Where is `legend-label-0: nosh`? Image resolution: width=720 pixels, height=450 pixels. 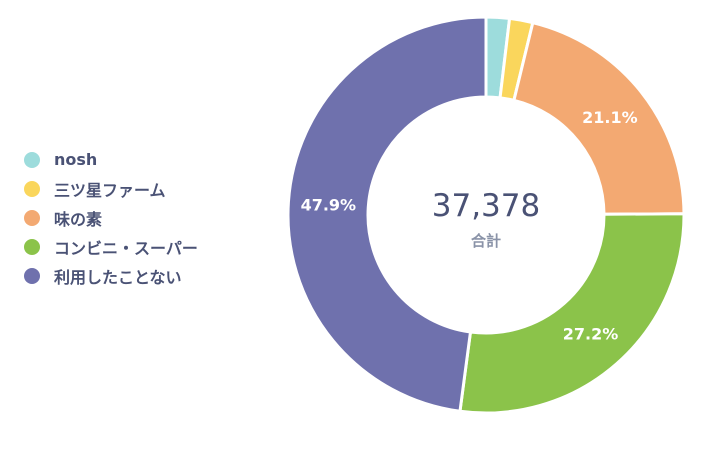
legend-label-0: nosh is located at coordinates (76, 159).